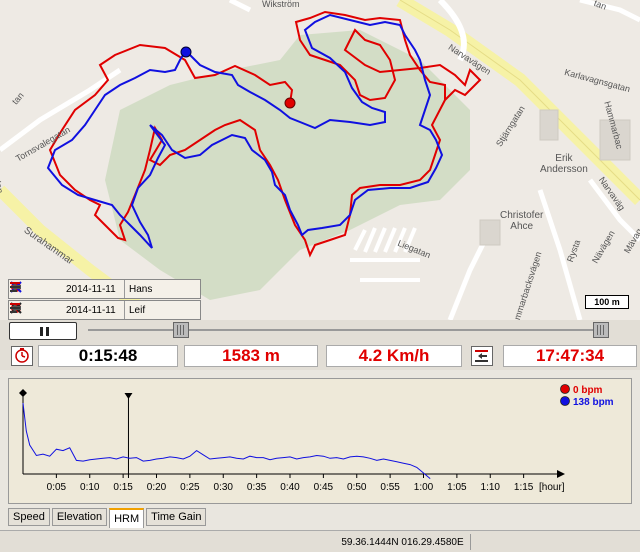 This screenshot has height=552, width=640. Describe the element at coordinates (281, 4) in the screenshot. I see `map-label-wikstrom: Wikström` at that location.